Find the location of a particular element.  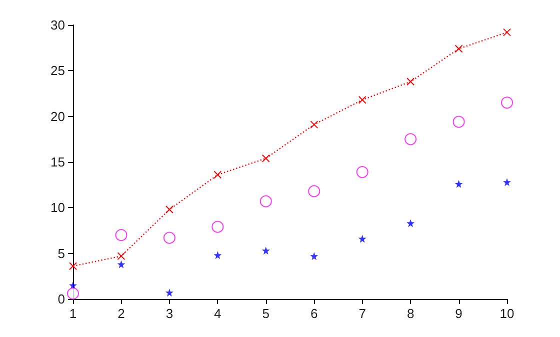

x-tick-label: 8 is located at coordinates (410, 313).